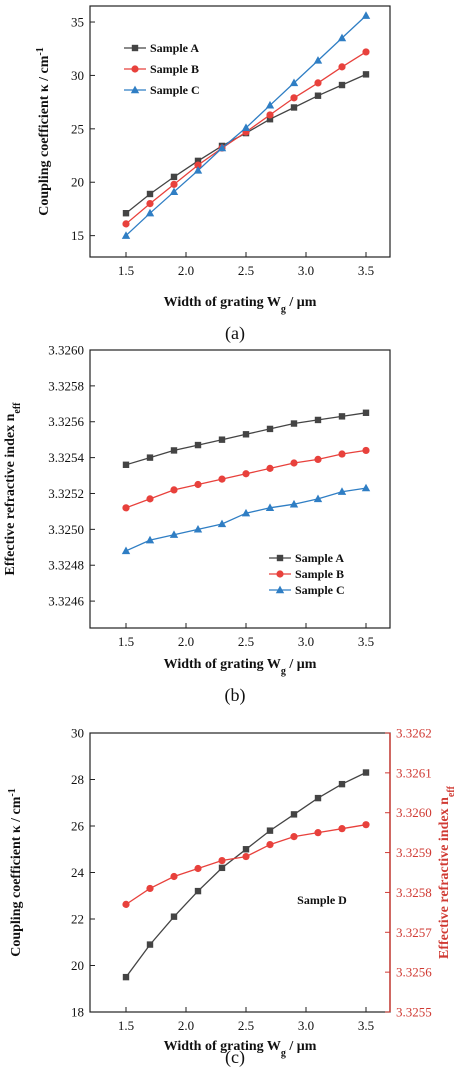 The width and height of the screenshot is (474, 1070). Describe the element at coordinates (13, 489) in the screenshot. I see `y-axis-label: Effective refractive index neff` at that location.